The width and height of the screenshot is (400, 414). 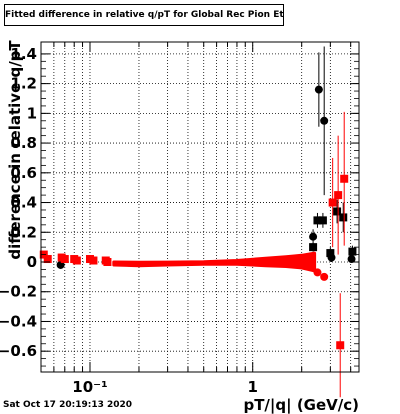 What do you see at coordinates (32, 113) in the screenshot?
I see `y-tick-label: 1` at bounding box center [32, 113].